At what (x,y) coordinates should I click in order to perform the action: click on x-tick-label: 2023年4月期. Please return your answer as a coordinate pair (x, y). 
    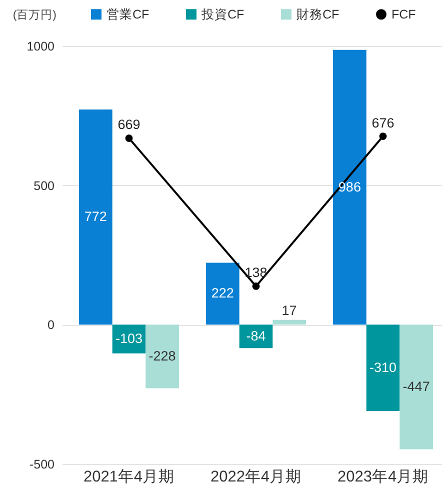
    Looking at the image, I should click on (383, 477).